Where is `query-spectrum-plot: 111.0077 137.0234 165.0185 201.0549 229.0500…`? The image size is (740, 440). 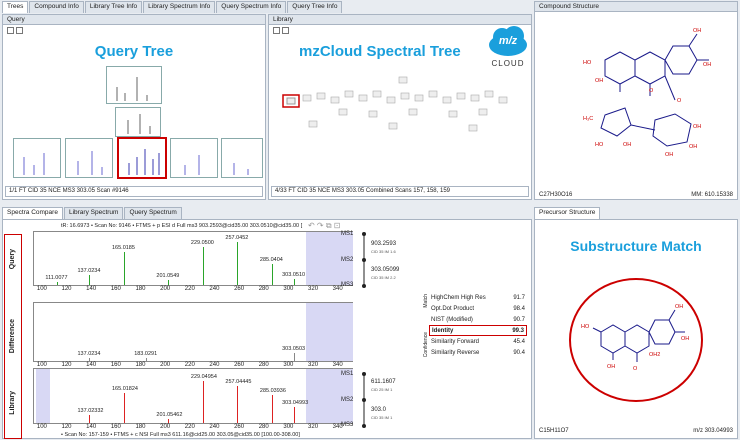 query-spectrum-plot: 111.0077 137.0234 165.0185 201.0549 229.0500… is located at coordinates (193, 258).